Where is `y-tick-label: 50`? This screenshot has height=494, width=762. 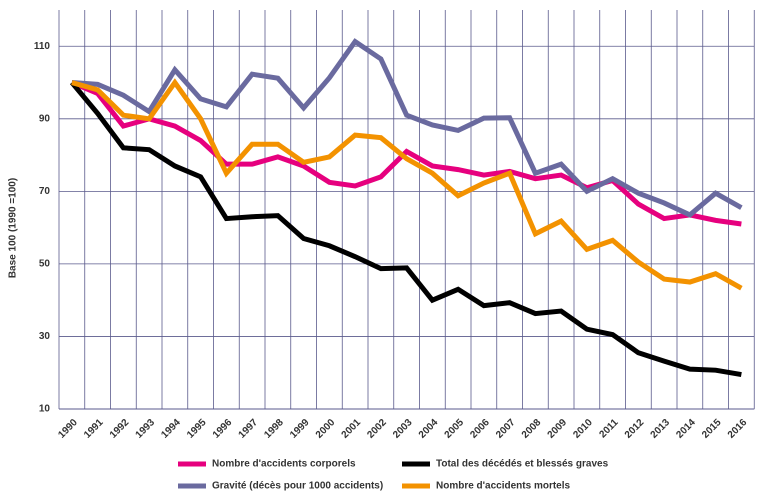
y-tick-label: 50 is located at coordinates (45, 264).